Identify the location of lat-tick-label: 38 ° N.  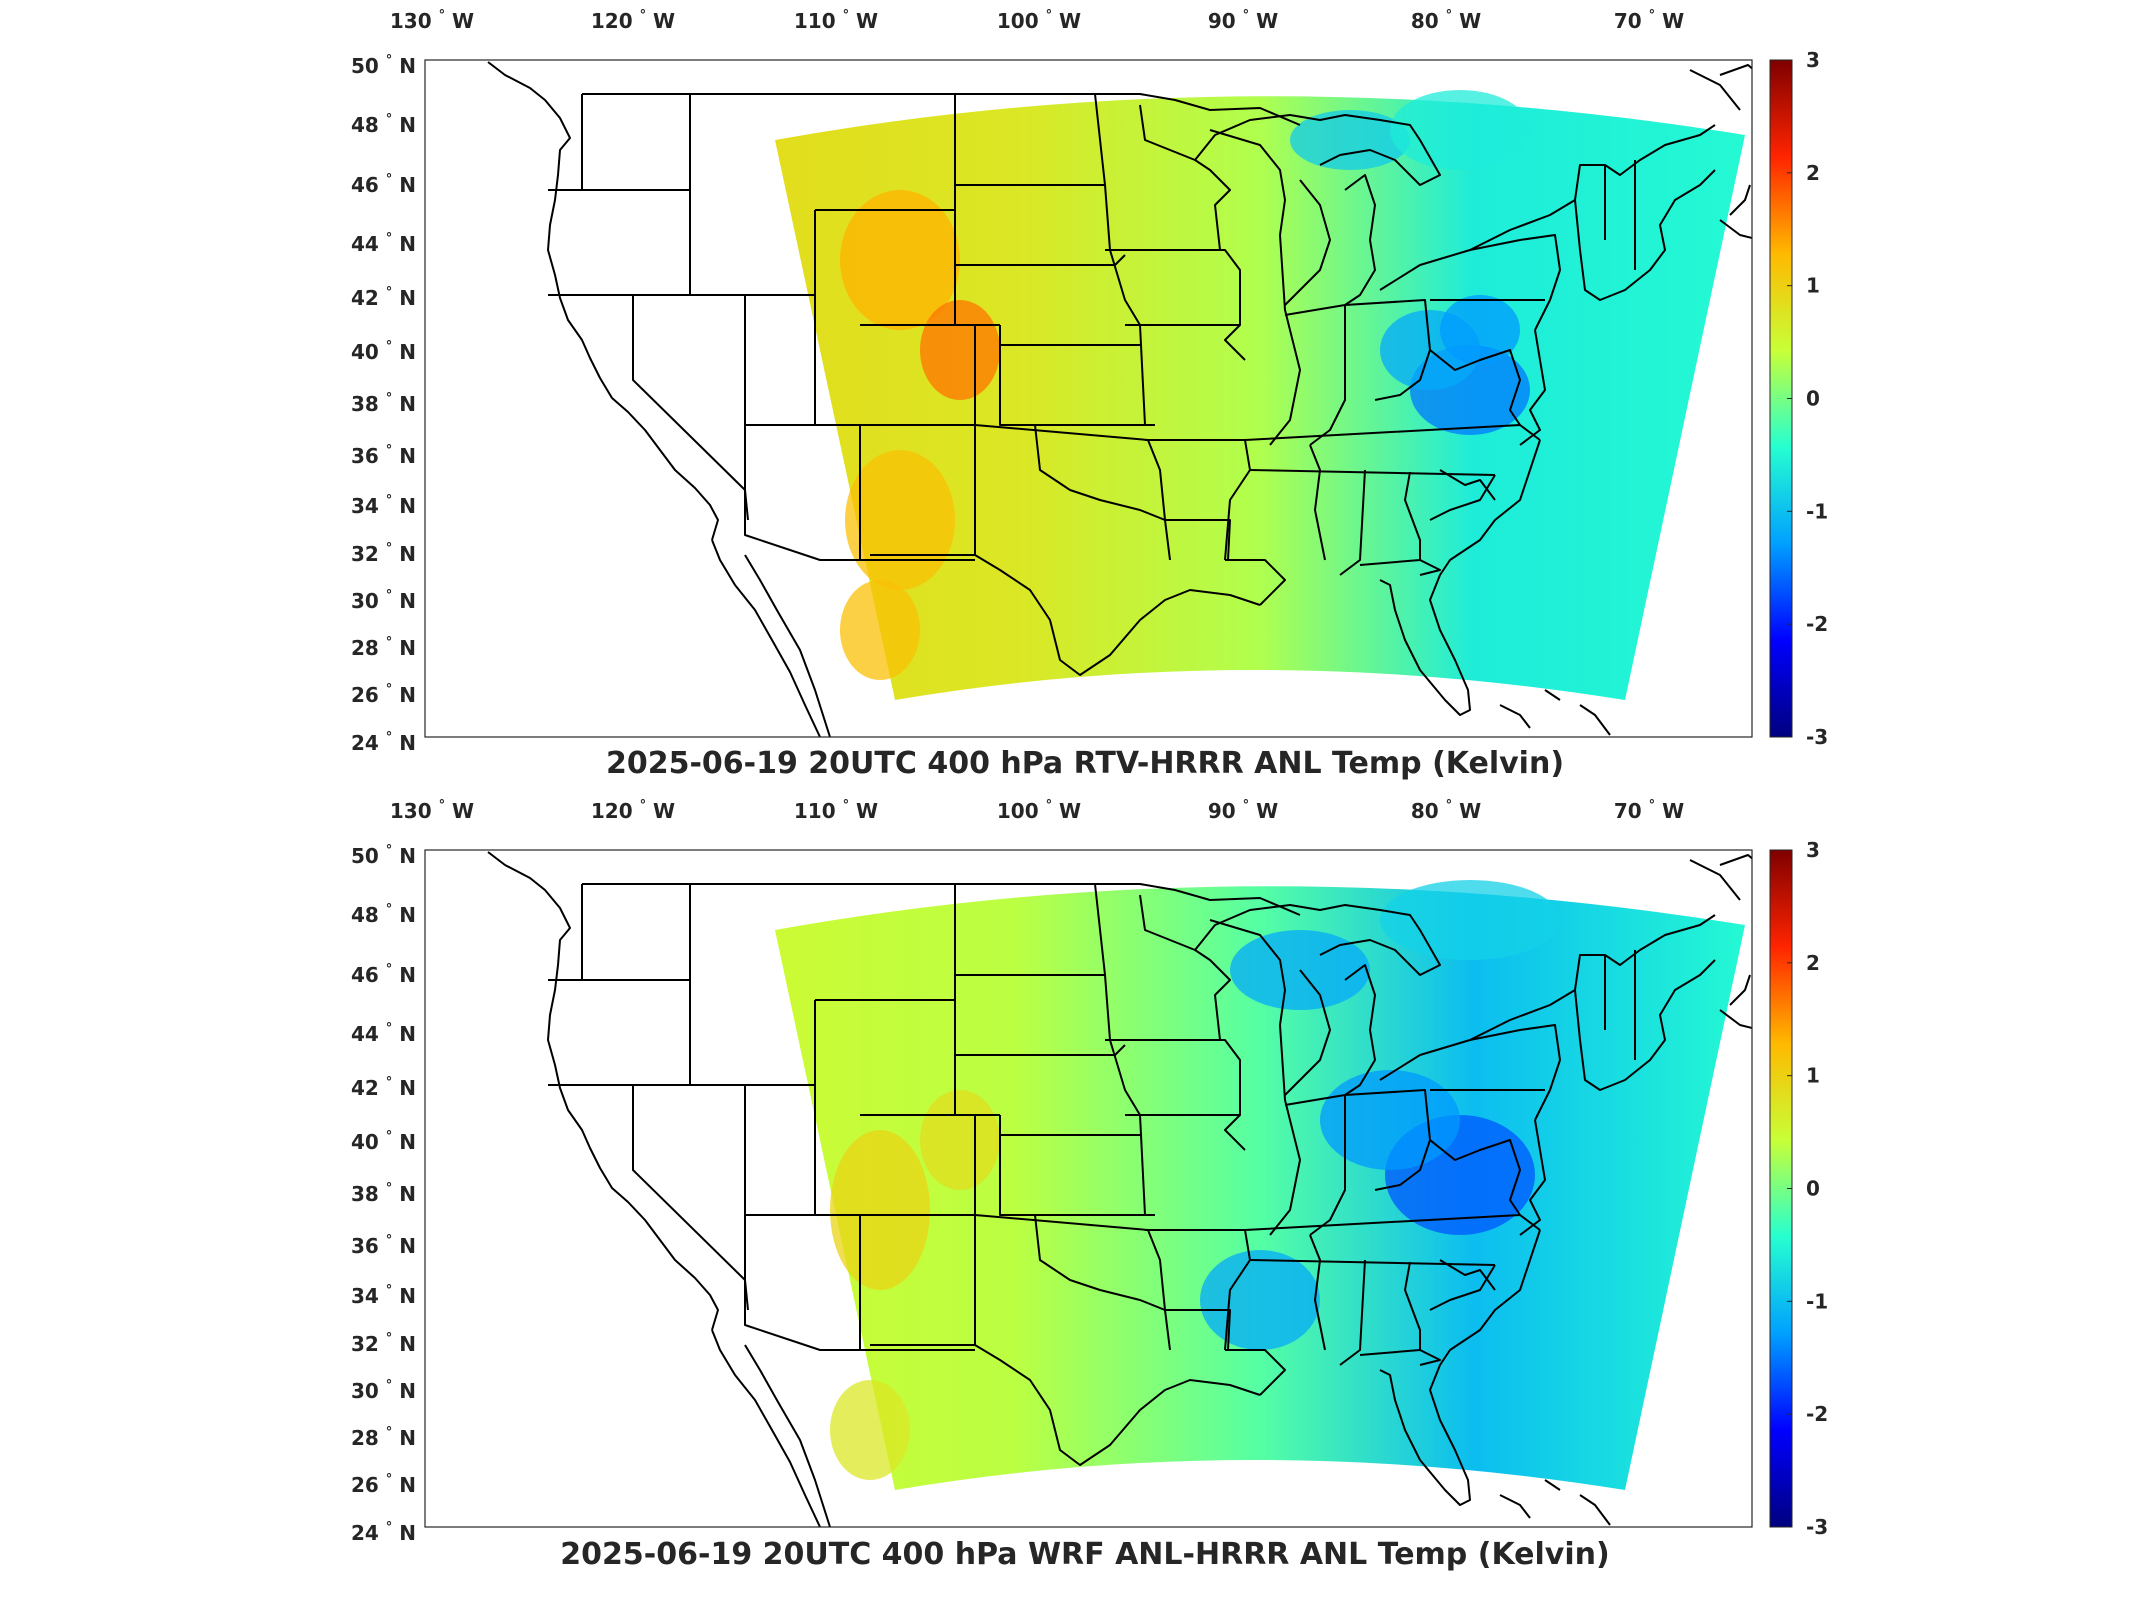
(383, 1193).